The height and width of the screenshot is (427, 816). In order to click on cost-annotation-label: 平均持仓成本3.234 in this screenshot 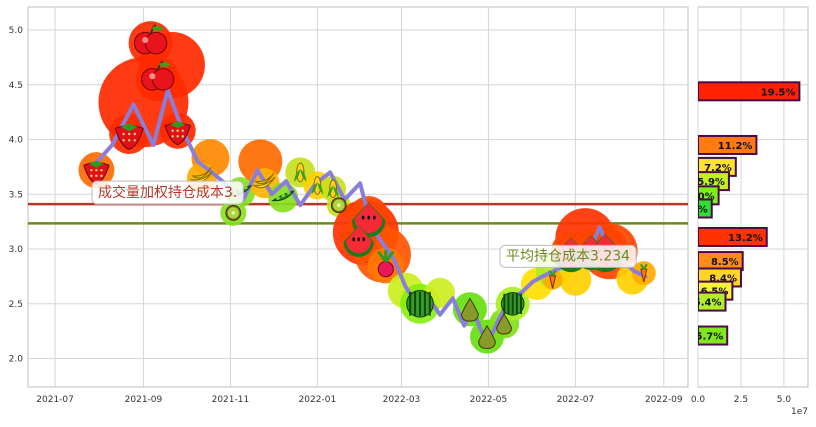, I will do `click(568, 256)`.